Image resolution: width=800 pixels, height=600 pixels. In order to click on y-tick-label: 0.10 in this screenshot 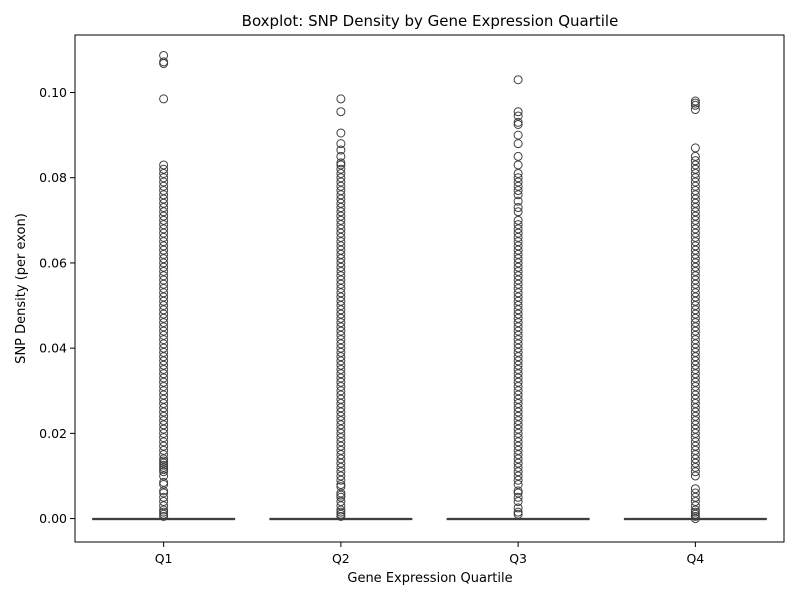, I will do `click(53, 92)`.